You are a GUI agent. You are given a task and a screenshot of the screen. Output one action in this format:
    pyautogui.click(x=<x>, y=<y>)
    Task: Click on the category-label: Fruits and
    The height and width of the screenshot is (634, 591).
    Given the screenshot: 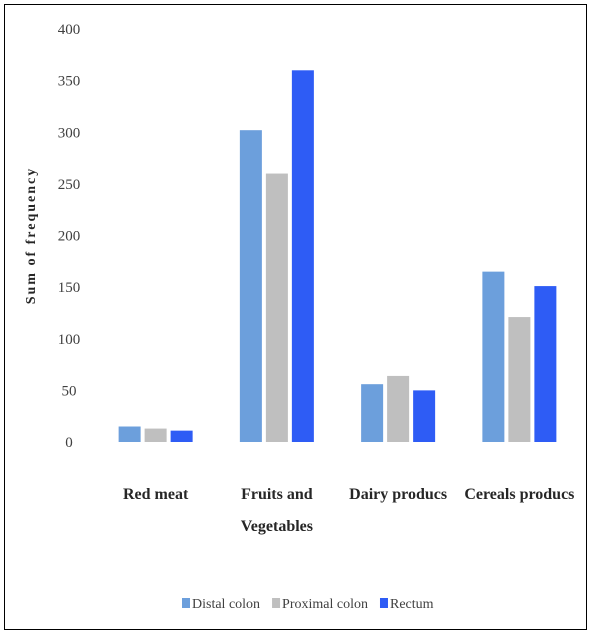 What is the action you would take?
    pyautogui.click(x=277, y=494)
    